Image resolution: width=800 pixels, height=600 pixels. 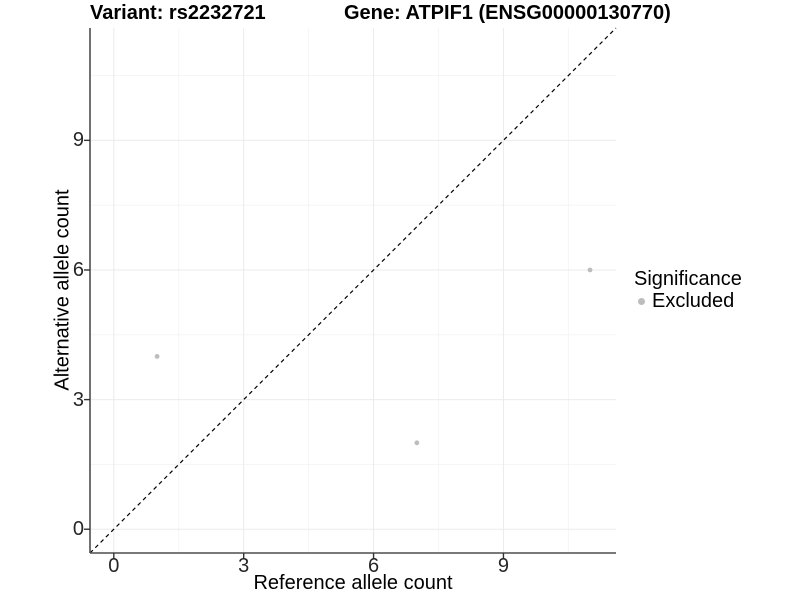 I want to click on y-tick-label: 3, so click(x=78, y=399).